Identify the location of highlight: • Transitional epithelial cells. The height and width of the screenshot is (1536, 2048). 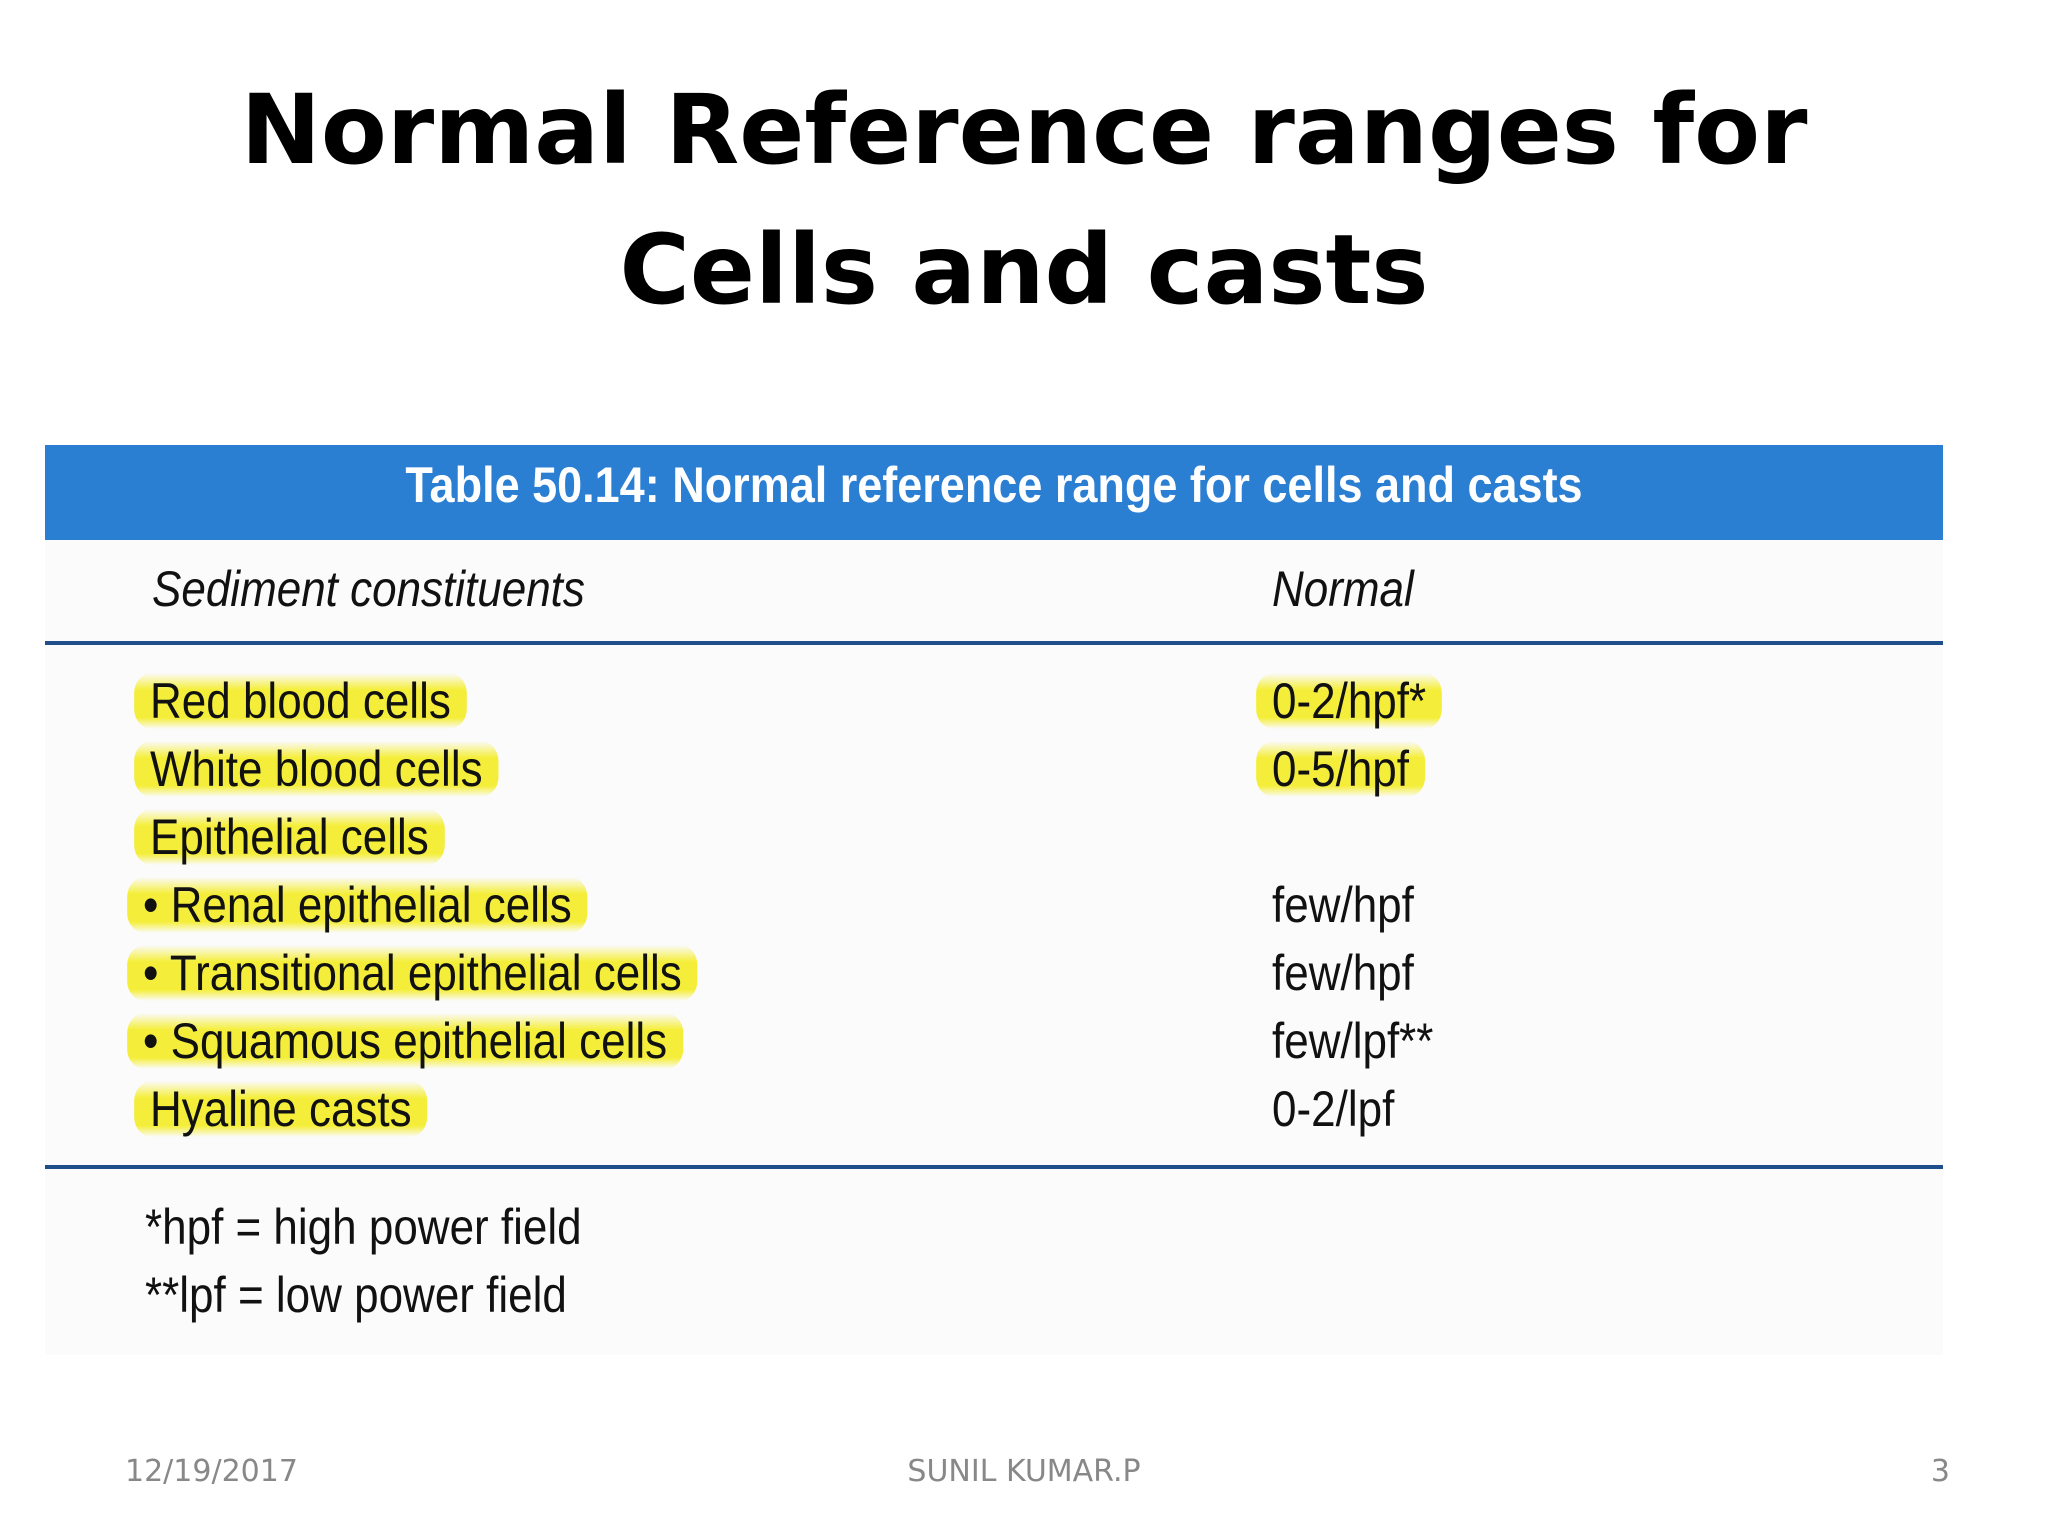
(412, 973).